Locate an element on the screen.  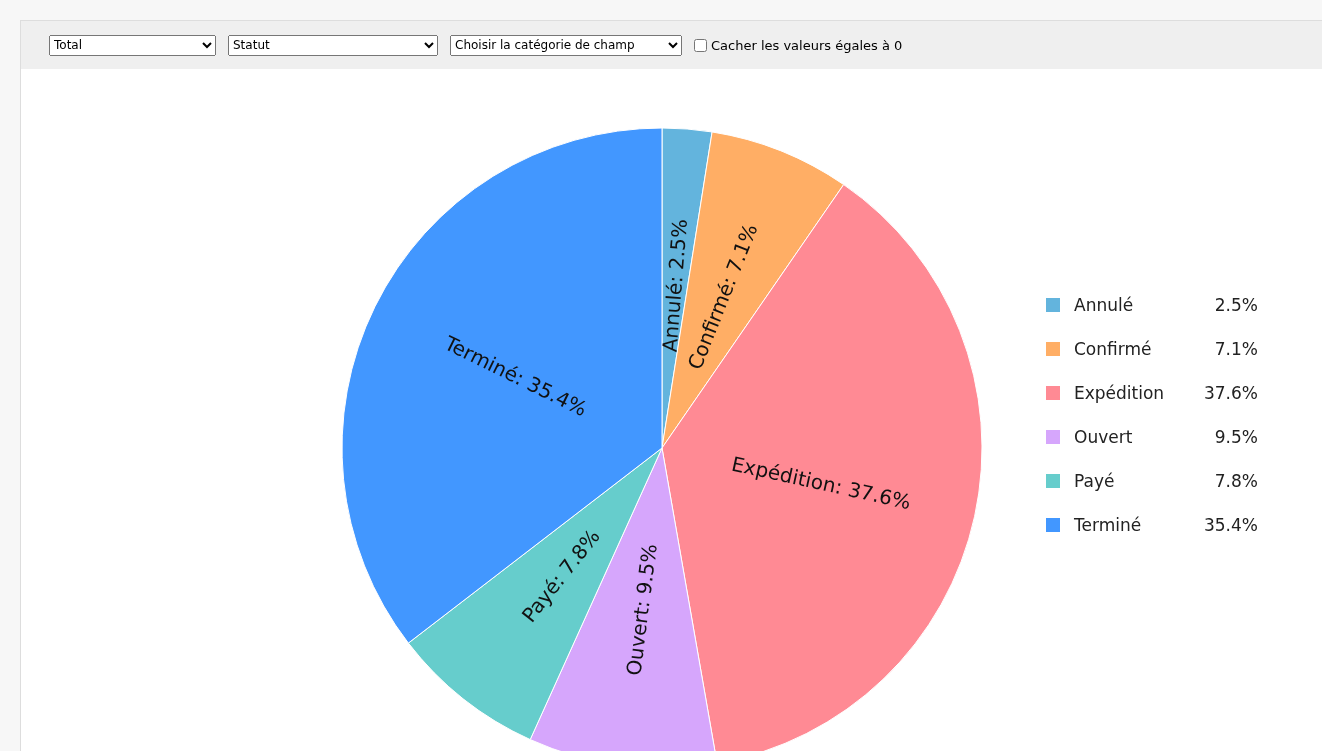
legend-label: Annulé is located at coordinates (1104, 305).